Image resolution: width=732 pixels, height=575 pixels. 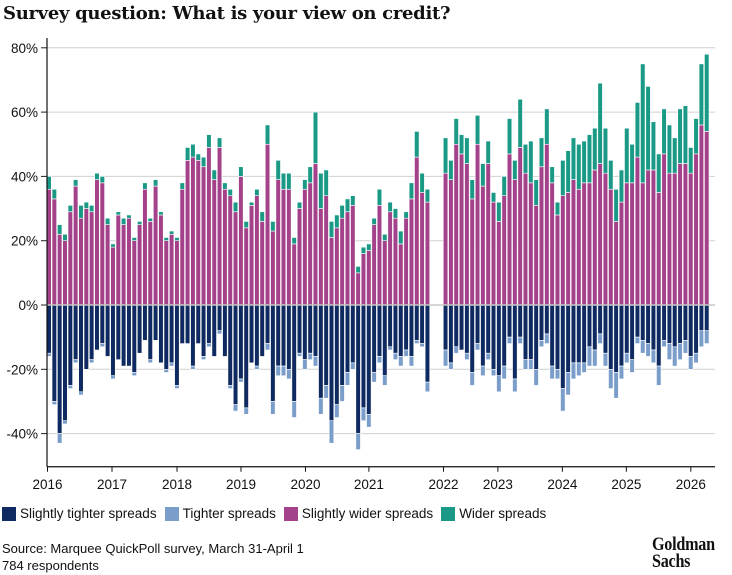 I want to click on x-tick-label: 2020, so click(x=305, y=484).